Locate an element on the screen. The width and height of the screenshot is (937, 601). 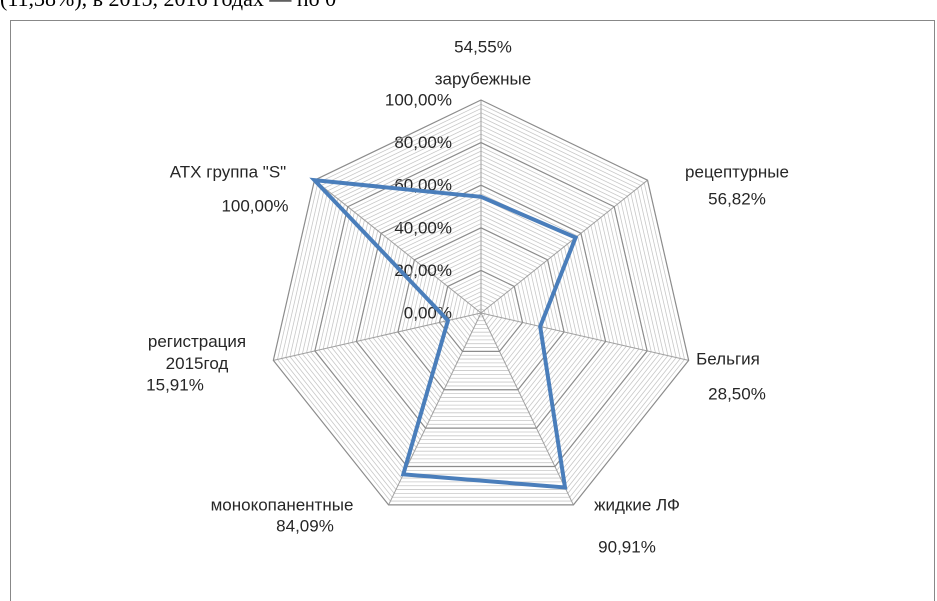
category-label: Бельгия is located at coordinates (728, 358).